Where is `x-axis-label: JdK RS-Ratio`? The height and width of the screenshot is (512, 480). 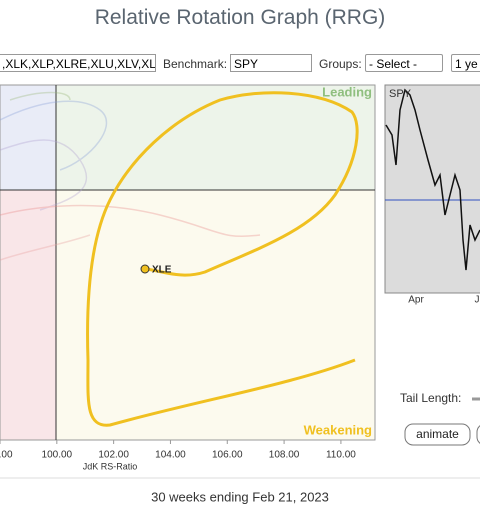
x-axis-label: JdK RS-Ratio is located at coordinates (110, 466).